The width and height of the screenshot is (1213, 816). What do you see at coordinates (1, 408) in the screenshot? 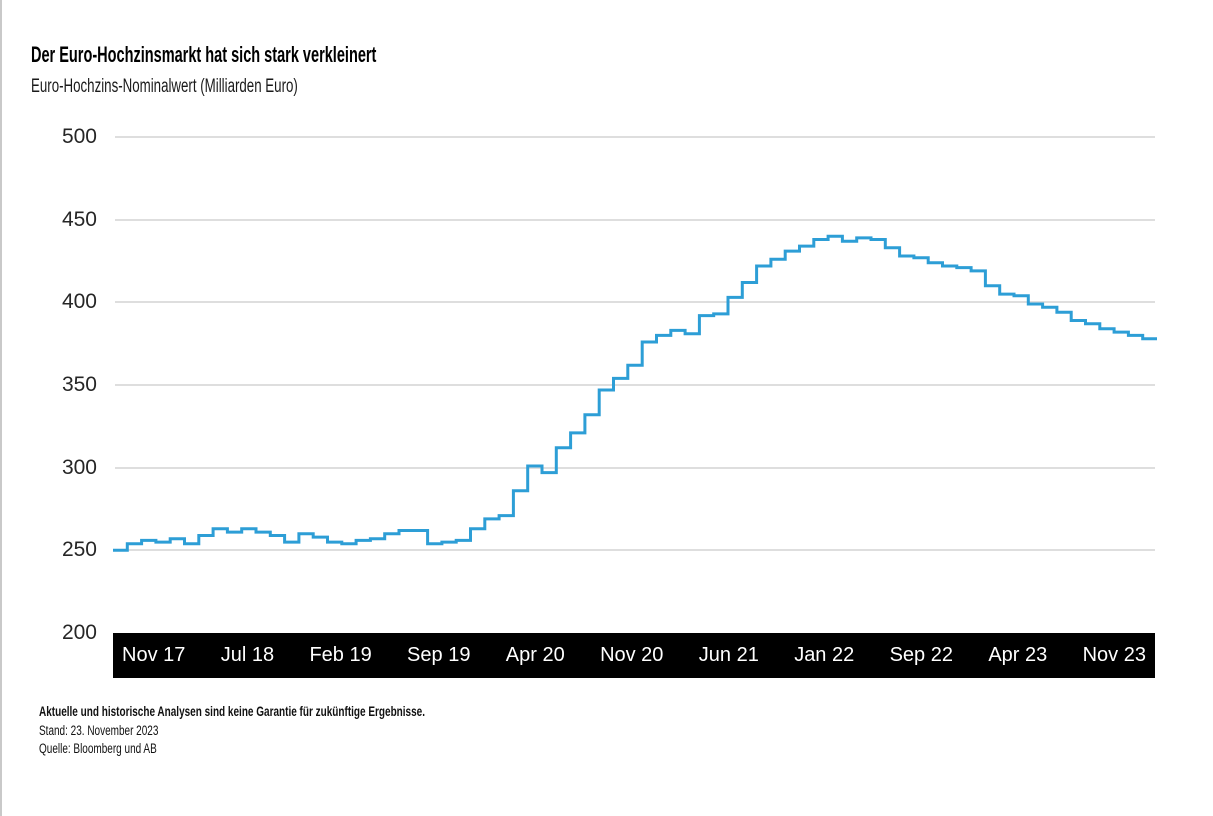
I see `page-left-border` at bounding box center [1, 408].